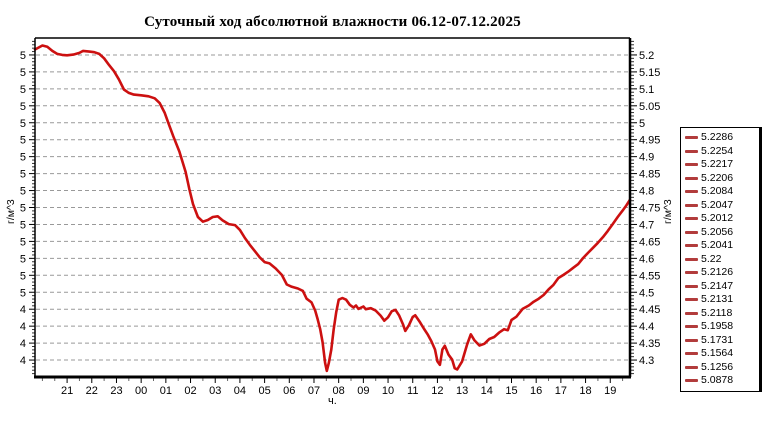 This screenshot has height=421, width=766. Describe the element at coordinates (190, 391) in the screenshot. I see `x-tick-label: 02` at that location.